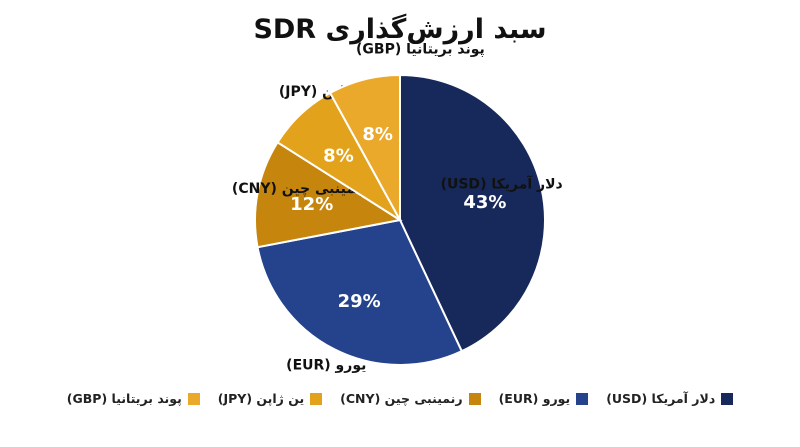 This screenshot has width=800, height=447. What do you see at coordinates (474, 398) in the screenshot?
I see `legend-swatch-cny` at bounding box center [474, 398].